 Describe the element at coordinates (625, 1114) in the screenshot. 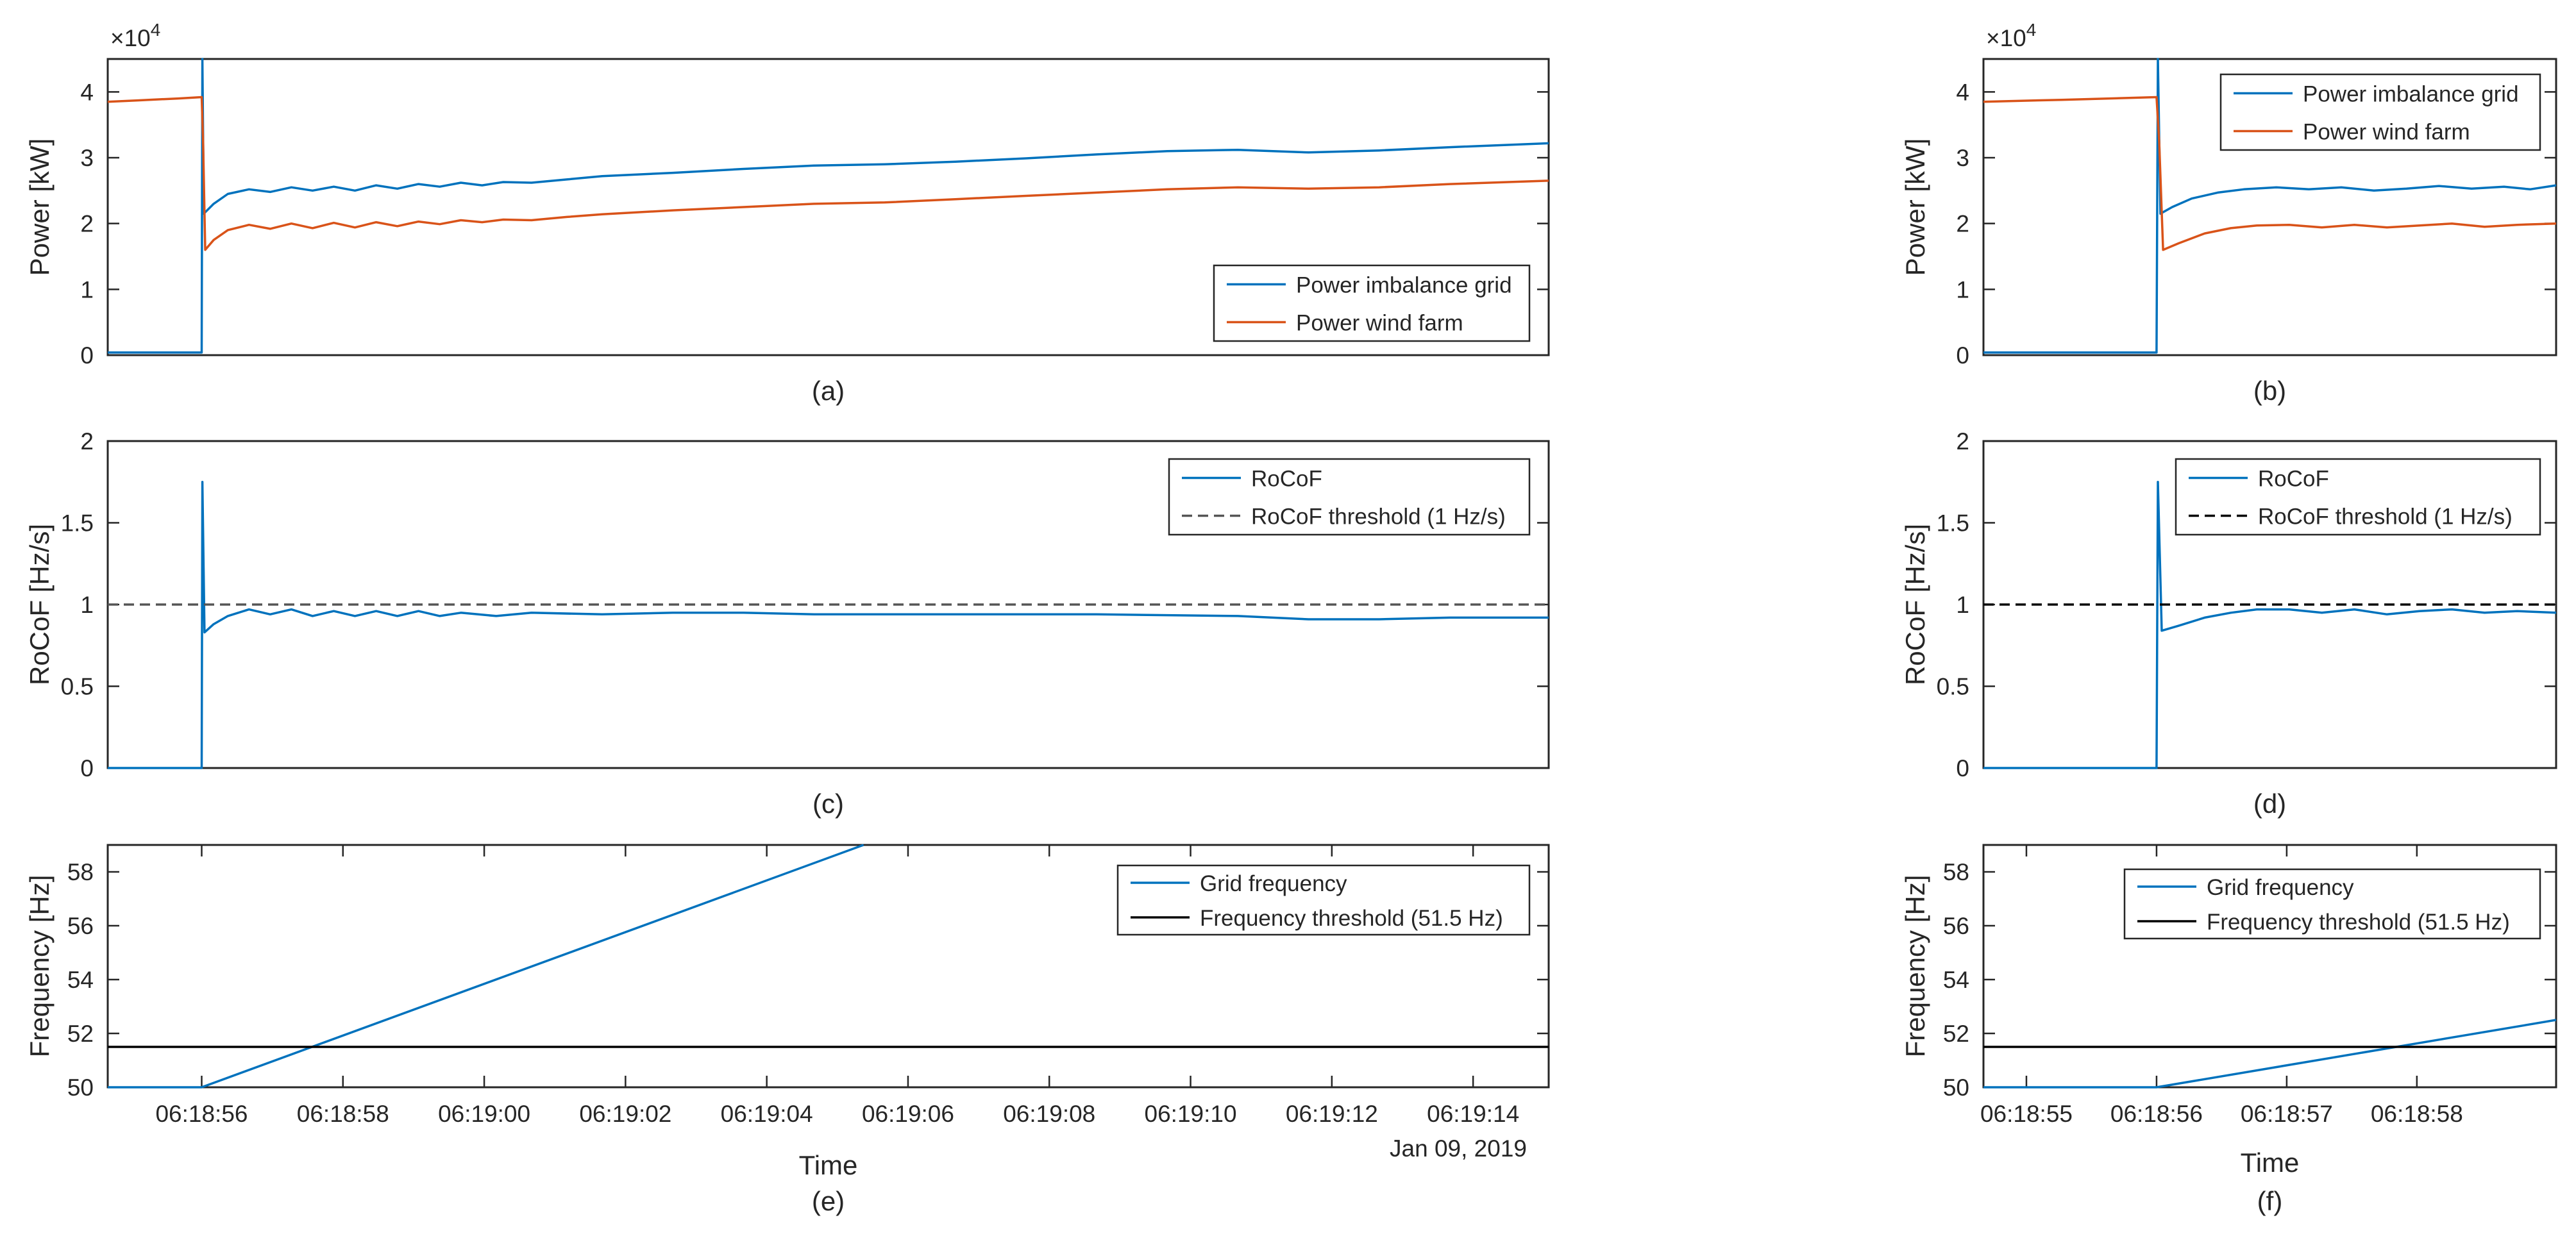

I see `x-tick-label-e: 06:19:02` at that location.